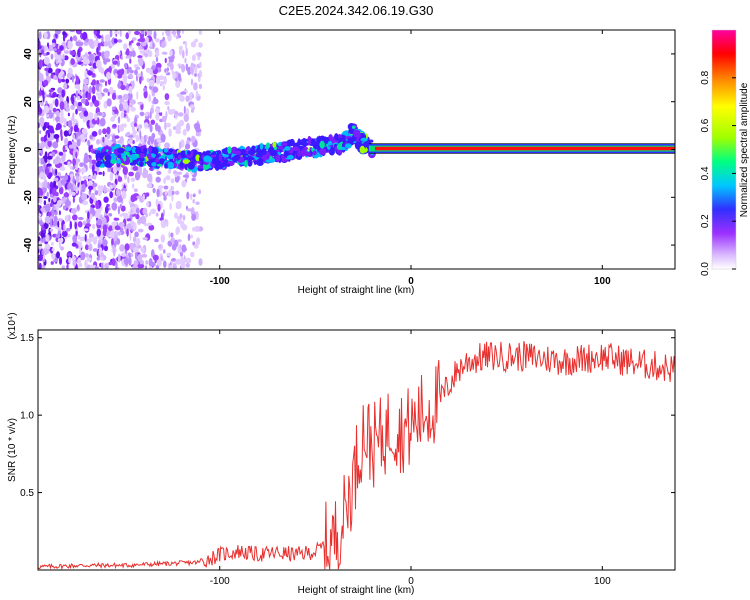 Image resolution: width=750 pixels, height=600 pixels. Describe the element at coordinates (602, 281) in the screenshot. I see `spectrogram-xtick-label: 100` at that location.